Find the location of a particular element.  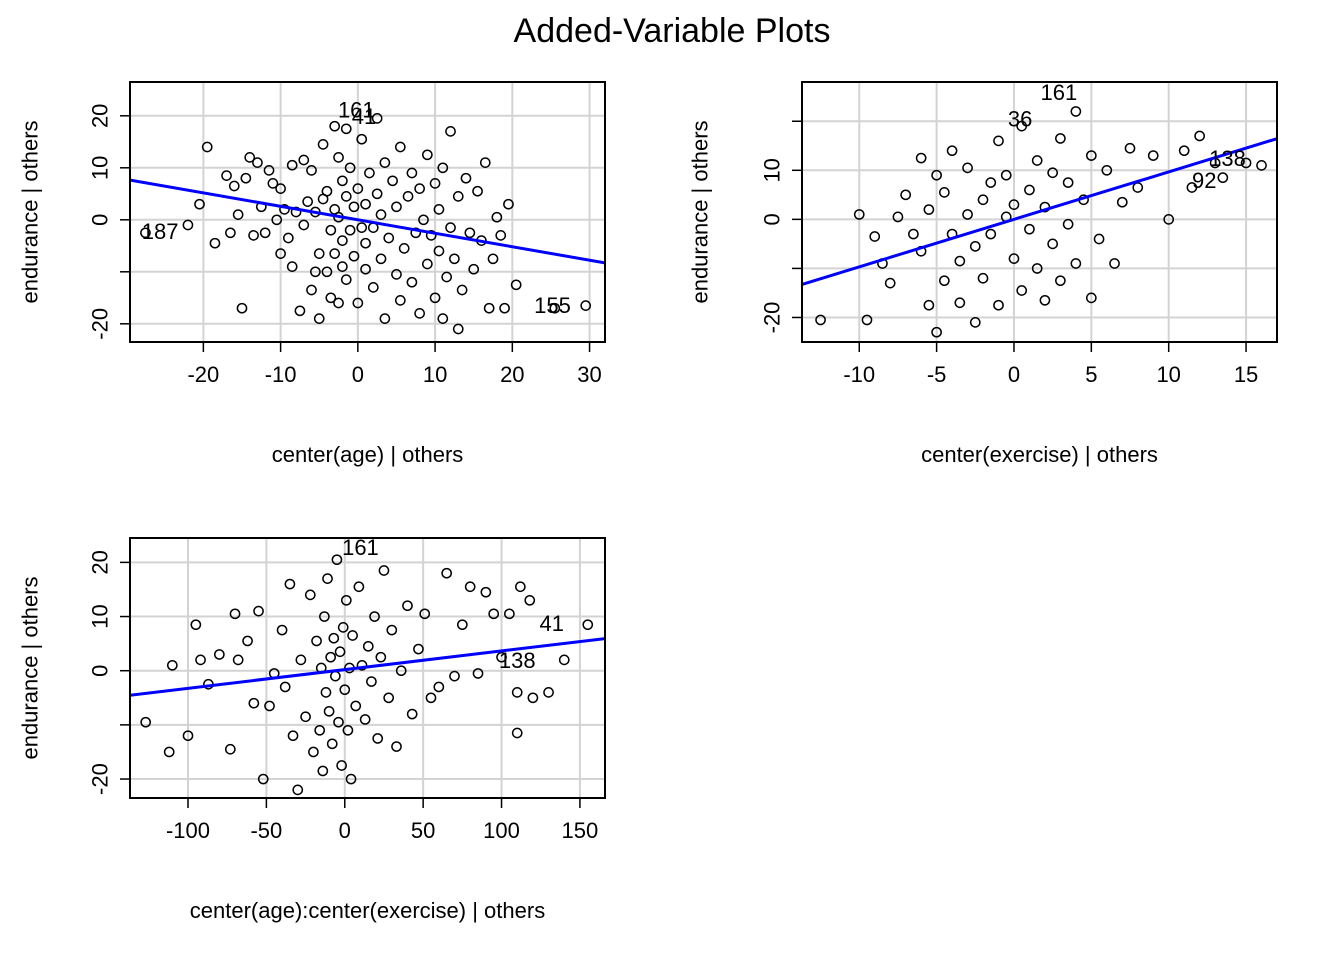

x-tick-label: 10 is located at coordinates (435, 374).